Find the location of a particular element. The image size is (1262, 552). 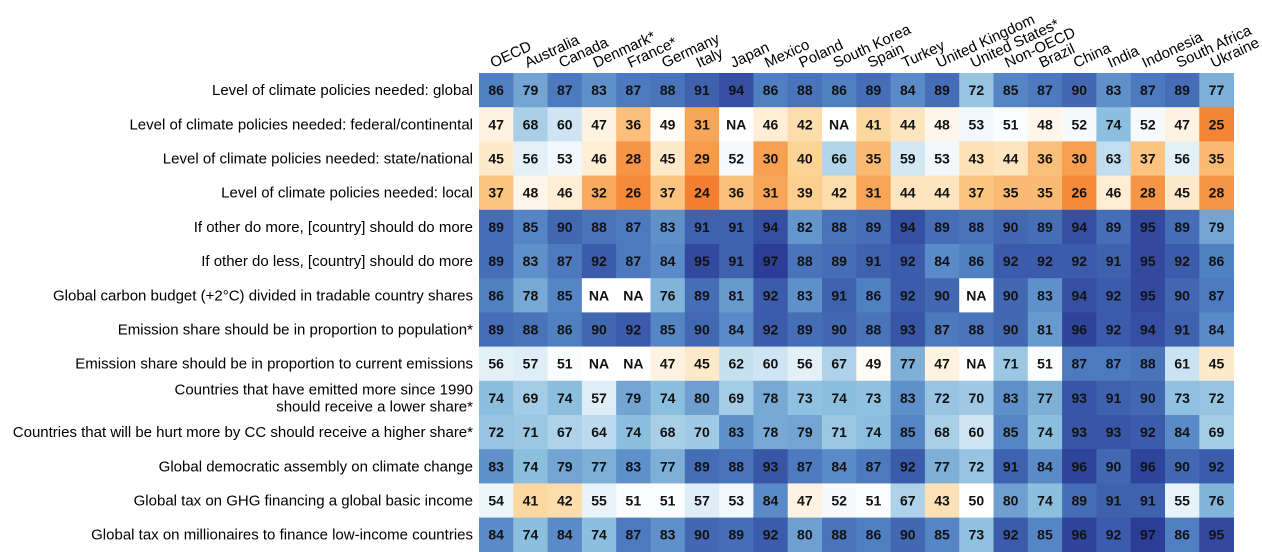

cell-value-label: 85 is located at coordinates (908, 432).